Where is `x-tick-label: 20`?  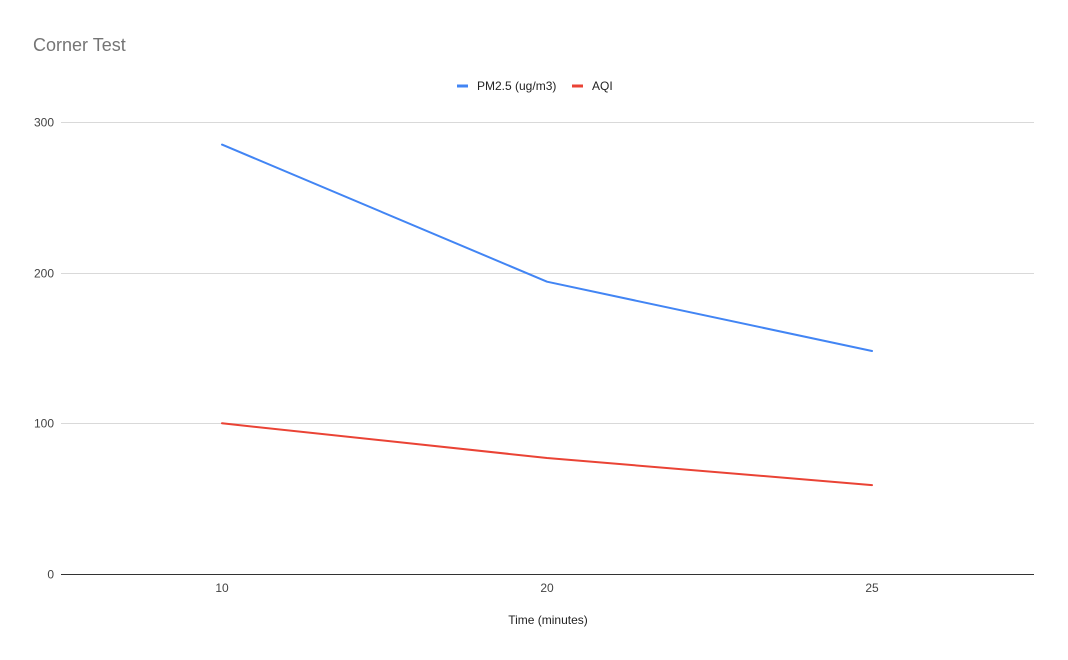
x-tick-label: 20 is located at coordinates (547, 588).